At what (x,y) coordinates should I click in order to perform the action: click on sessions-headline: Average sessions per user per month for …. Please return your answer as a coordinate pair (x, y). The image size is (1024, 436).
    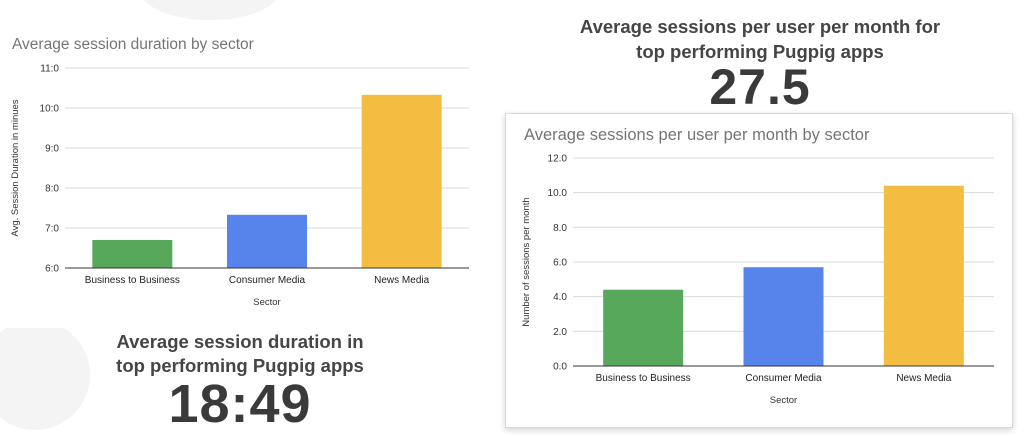
    Looking at the image, I should click on (760, 64).